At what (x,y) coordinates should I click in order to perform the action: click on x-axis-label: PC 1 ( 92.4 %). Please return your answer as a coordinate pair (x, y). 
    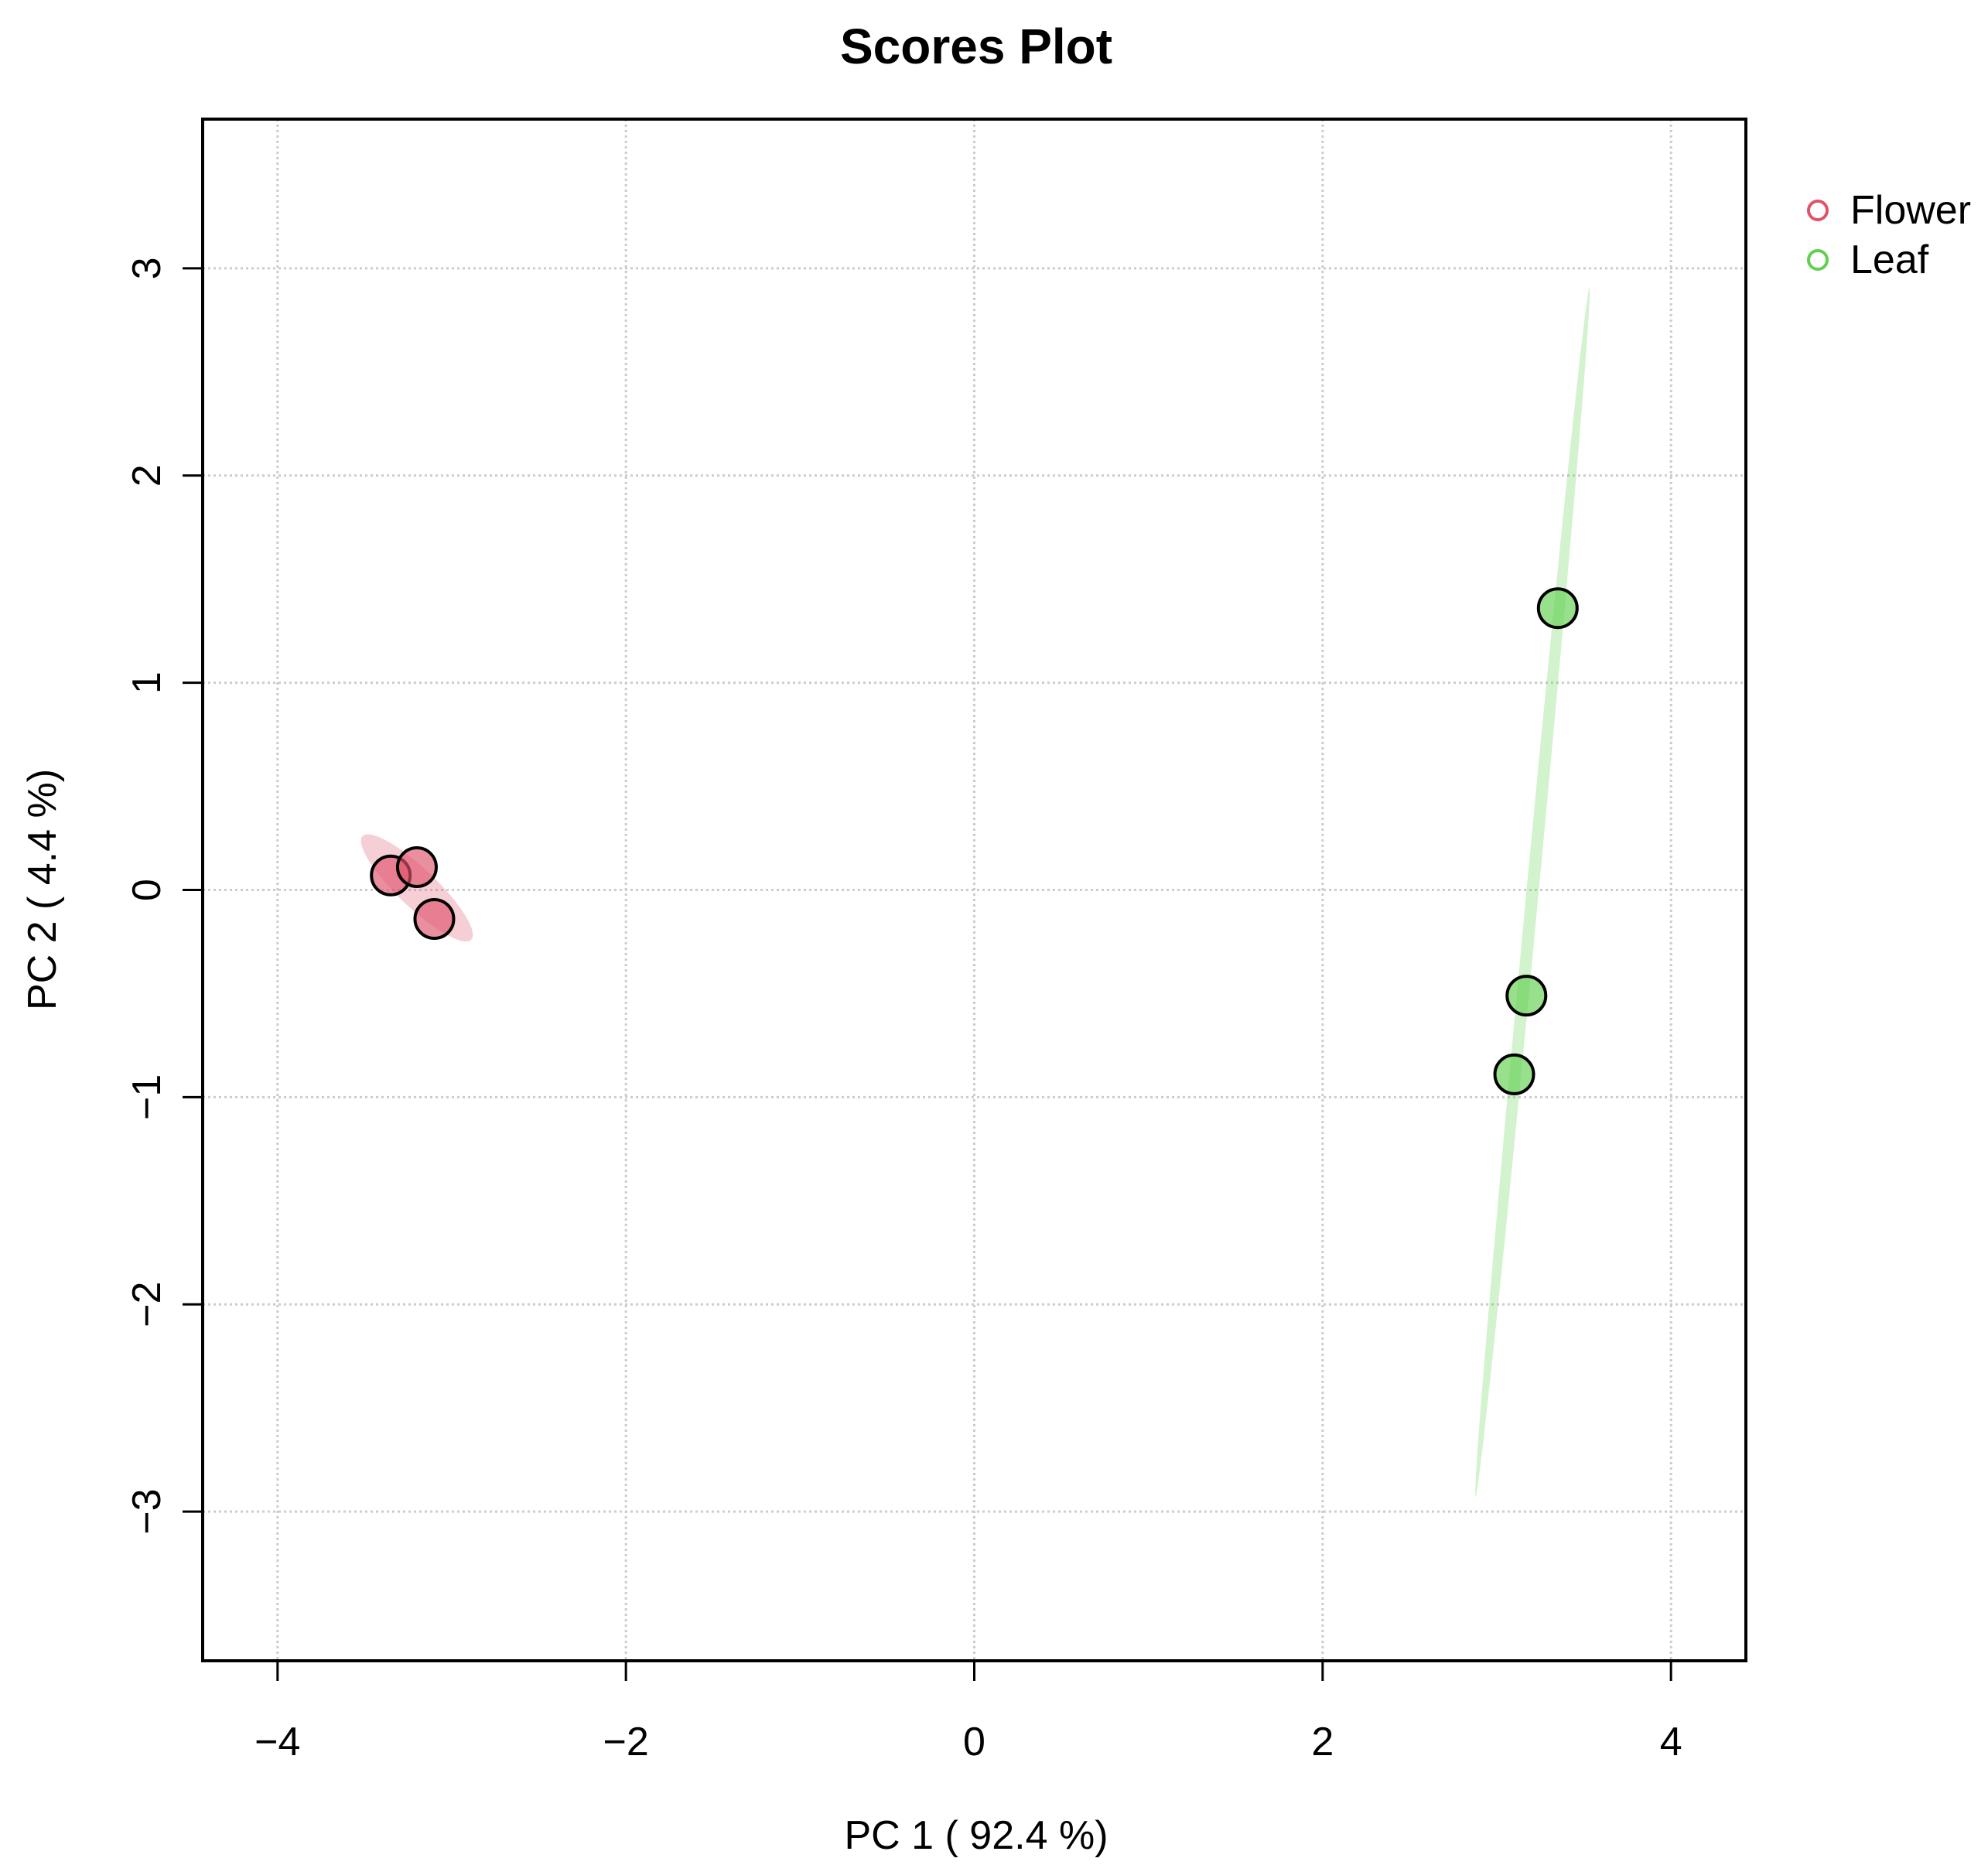
    Looking at the image, I should click on (976, 1836).